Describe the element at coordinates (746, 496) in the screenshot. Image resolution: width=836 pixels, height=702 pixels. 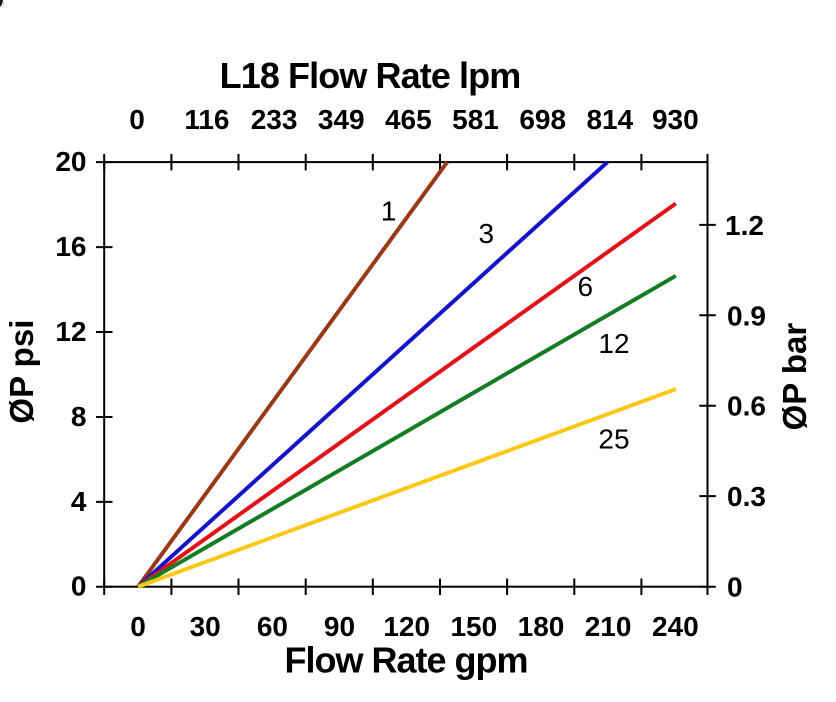
I see `svg-text: 0.3` at that location.